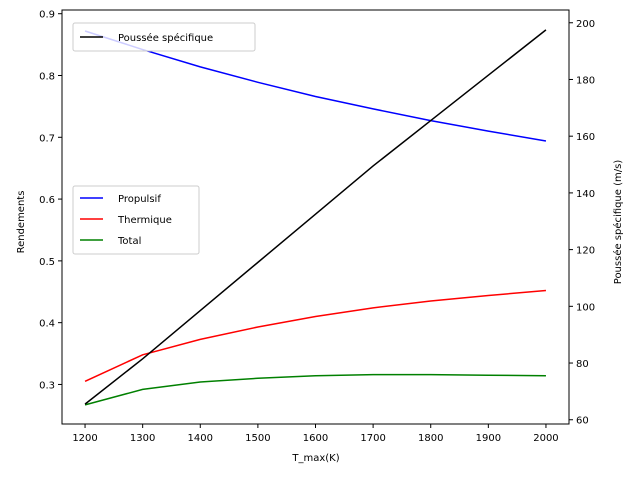 This screenshot has height=480, width=640. I want to click on y-axis-right: 60 80 100 120 140 160 180 200, so click(582, 223).